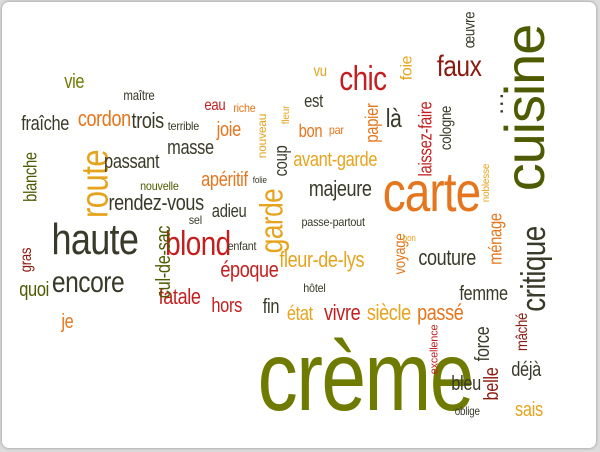 The width and height of the screenshot is (600, 452). Describe the element at coordinates (523, 332) in the screenshot. I see `word-mache: mâché` at that location.